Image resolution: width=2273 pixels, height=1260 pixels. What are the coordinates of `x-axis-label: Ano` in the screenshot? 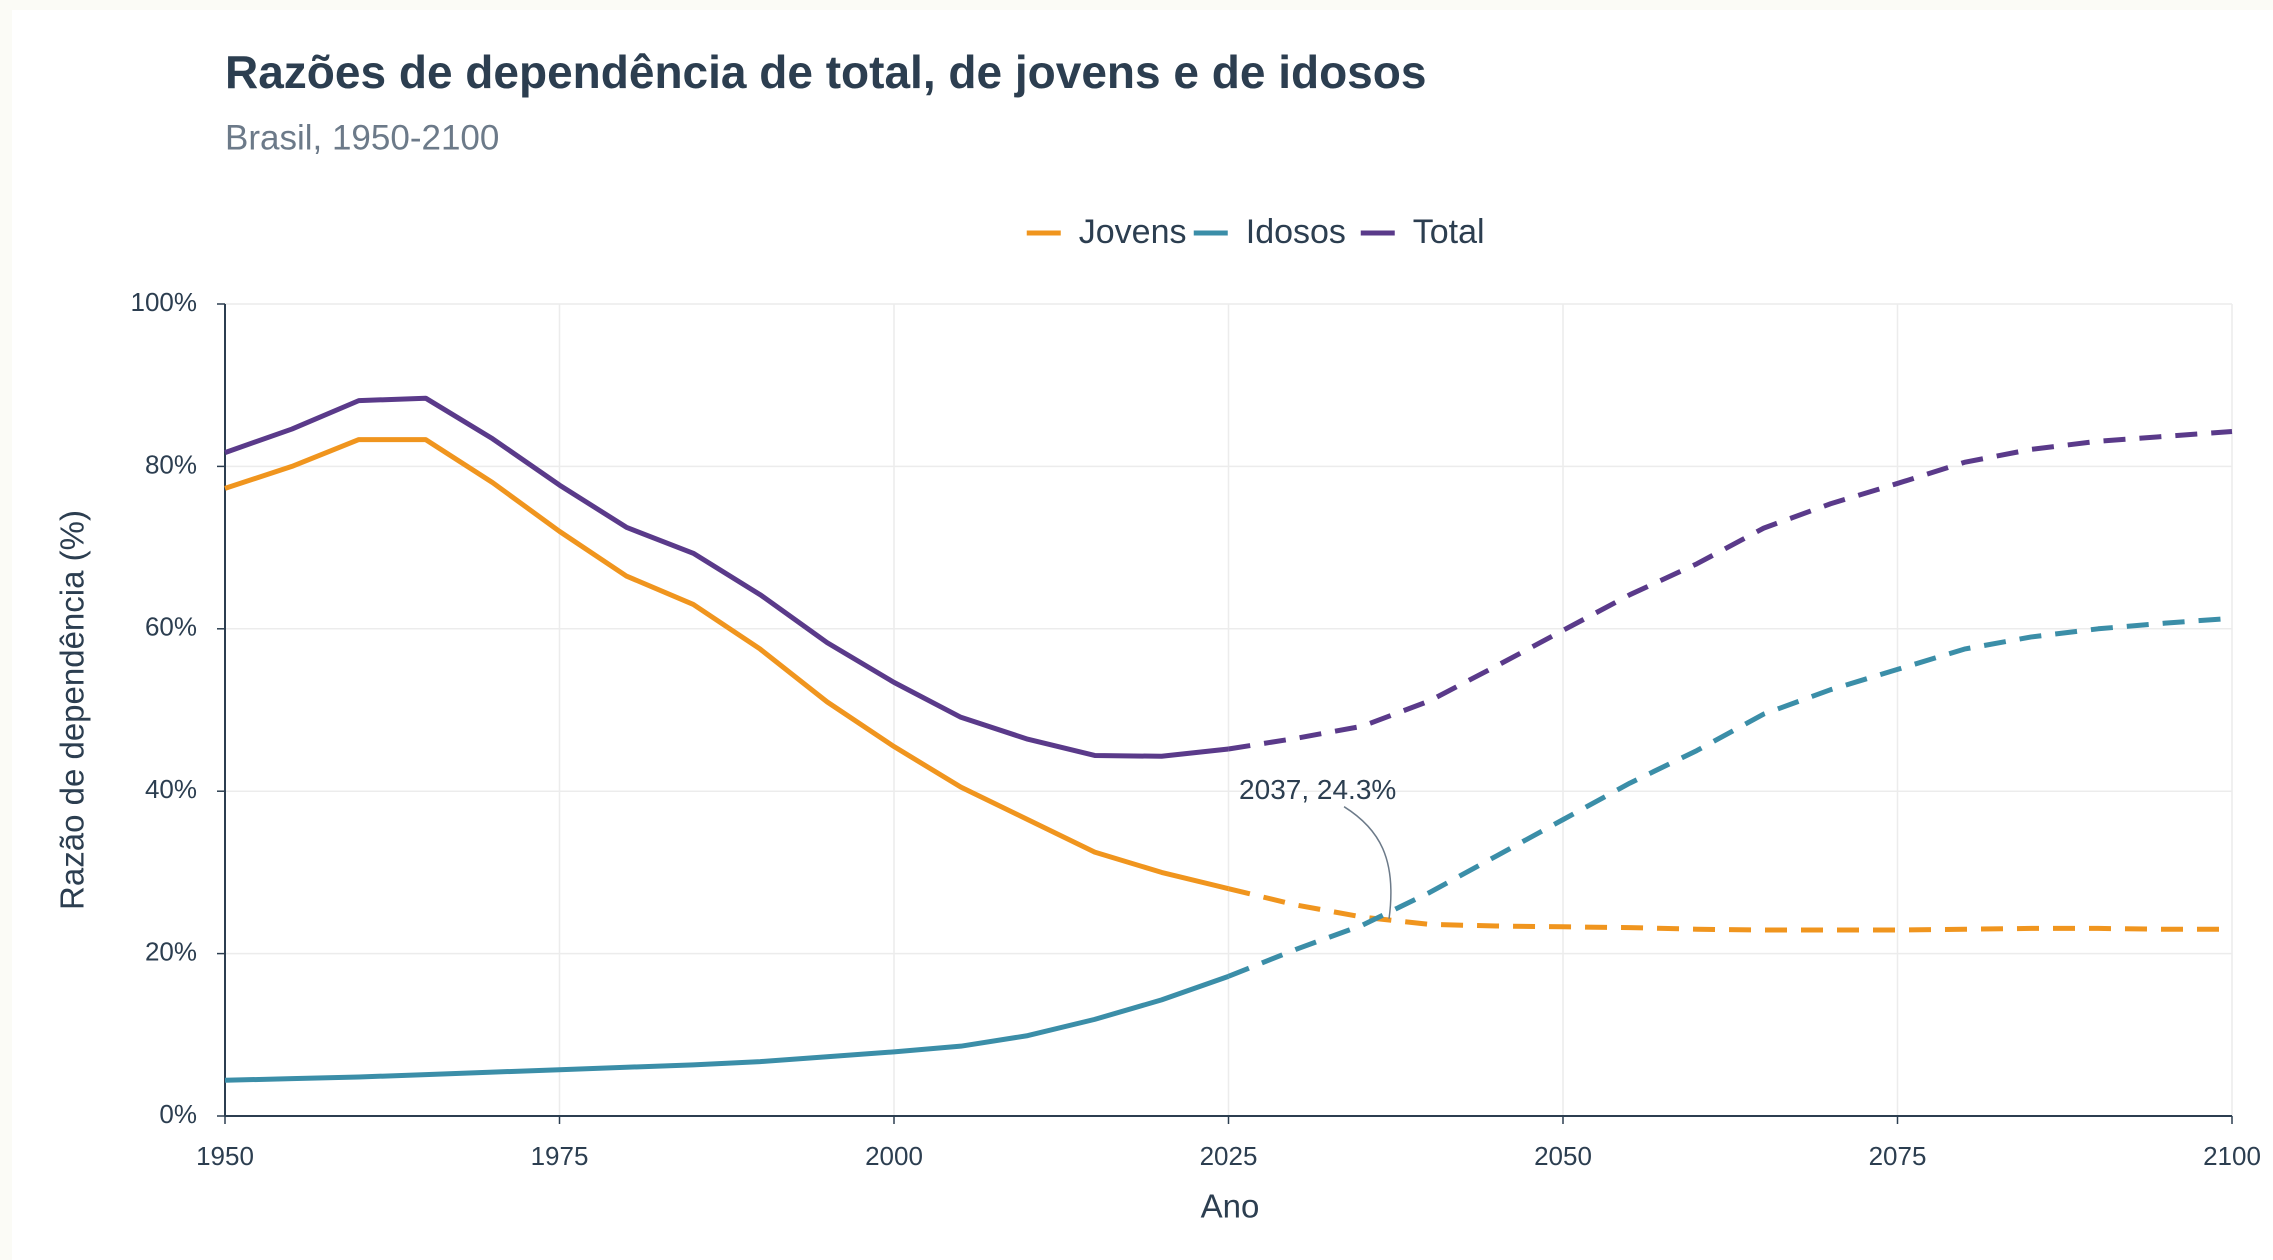 It's located at (1230, 1206).